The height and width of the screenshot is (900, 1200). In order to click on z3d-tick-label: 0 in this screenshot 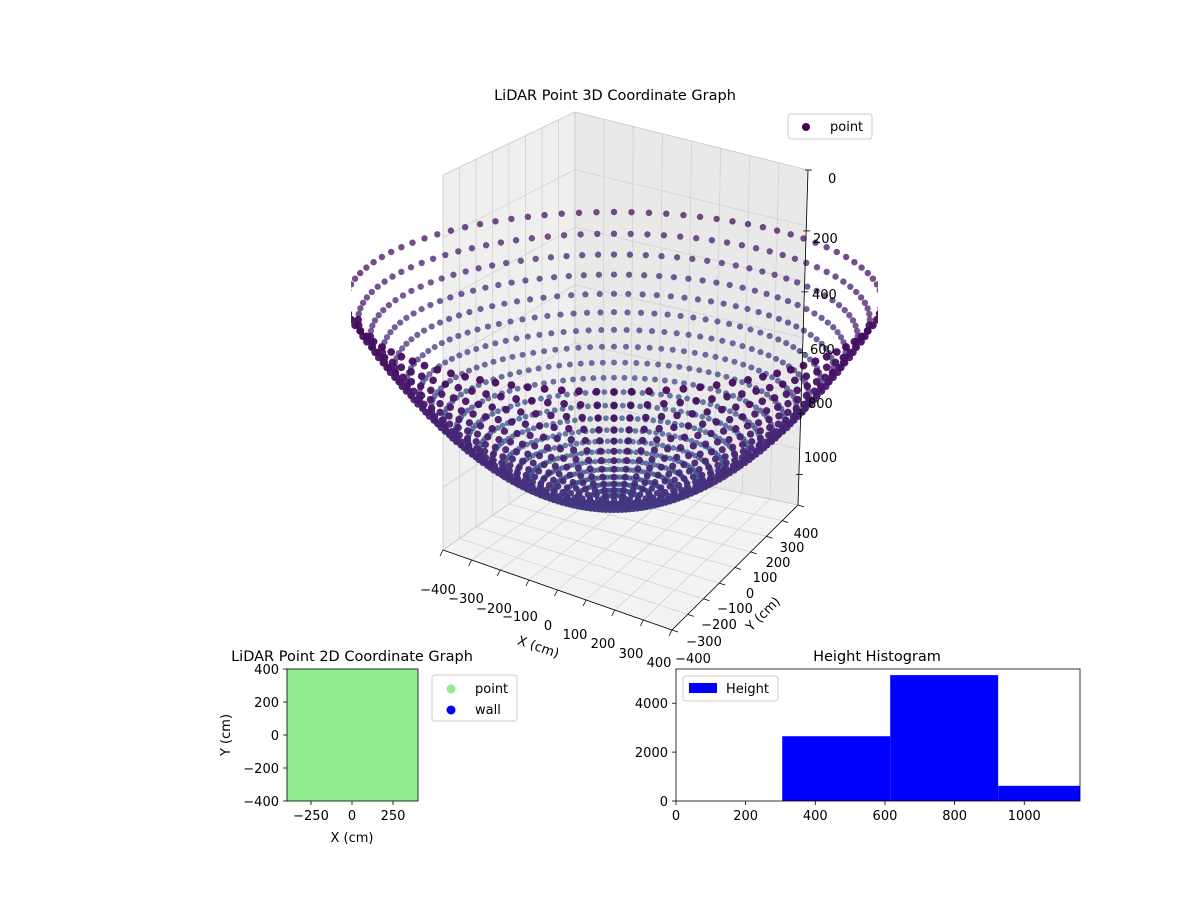, I will do `click(832, 179)`.